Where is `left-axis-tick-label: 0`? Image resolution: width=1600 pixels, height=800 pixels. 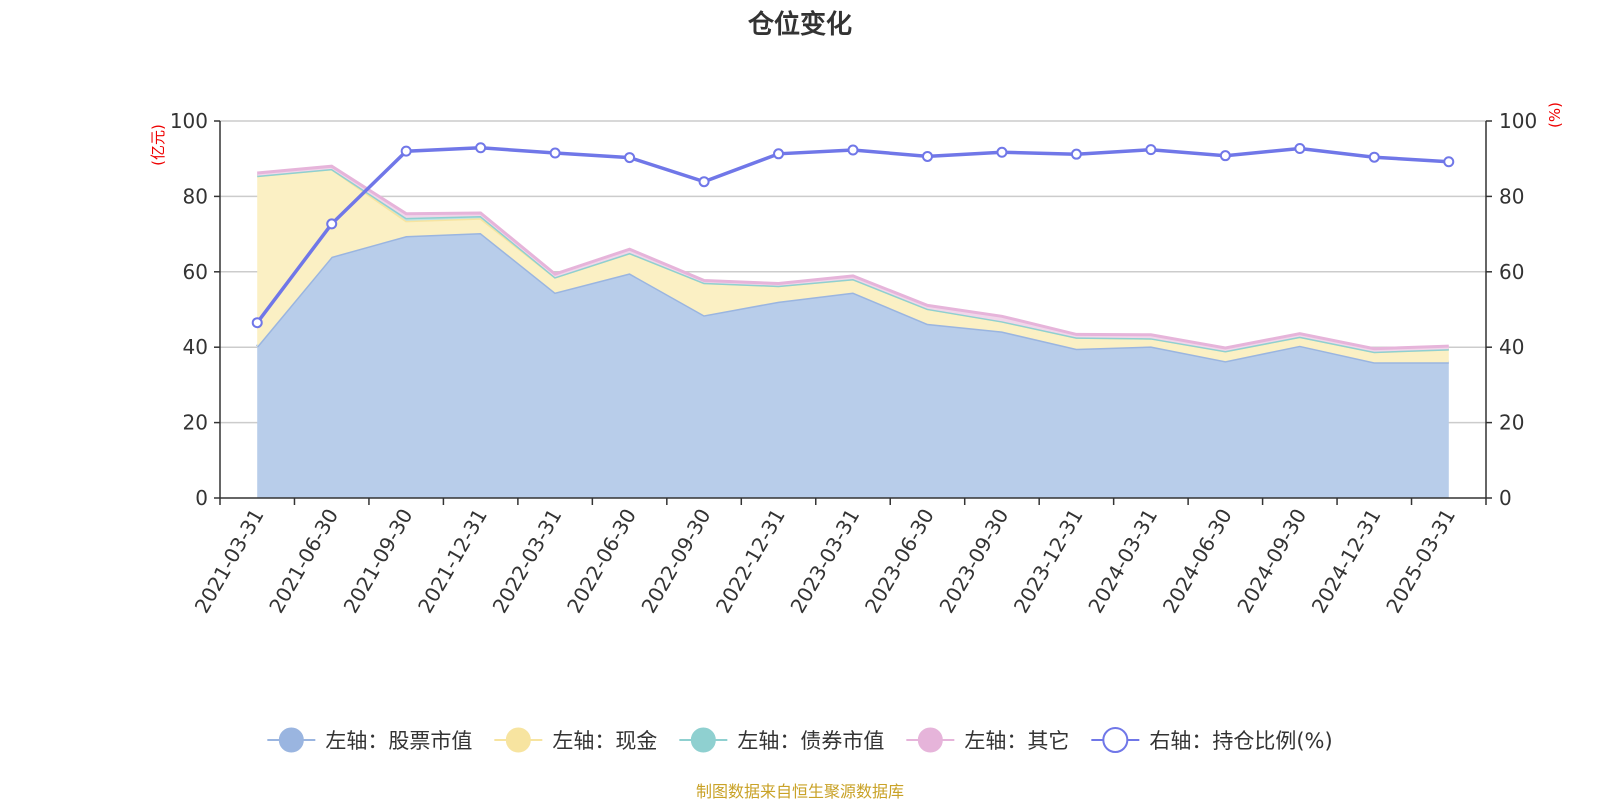 left-axis-tick-label: 0 is located at coordinates (201, 498).